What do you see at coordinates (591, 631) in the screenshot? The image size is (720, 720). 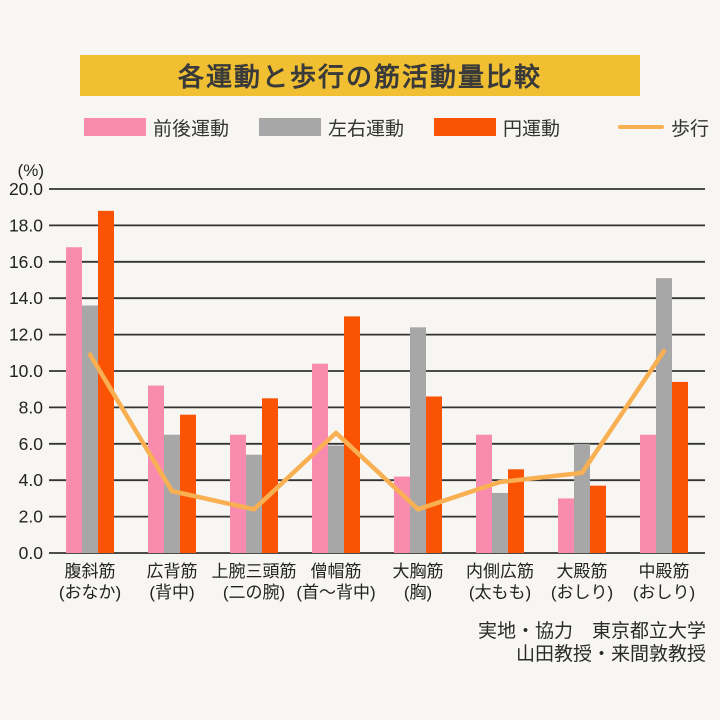 I see `credit-line-1: 実地・協力 東京都立大学` at bounding box center [591, 631].